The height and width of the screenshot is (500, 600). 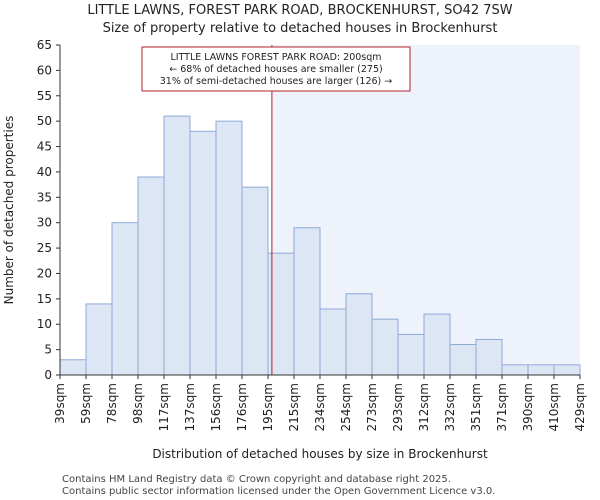 I want to click on y-tick-label: 0, so click(x=48, y=375).